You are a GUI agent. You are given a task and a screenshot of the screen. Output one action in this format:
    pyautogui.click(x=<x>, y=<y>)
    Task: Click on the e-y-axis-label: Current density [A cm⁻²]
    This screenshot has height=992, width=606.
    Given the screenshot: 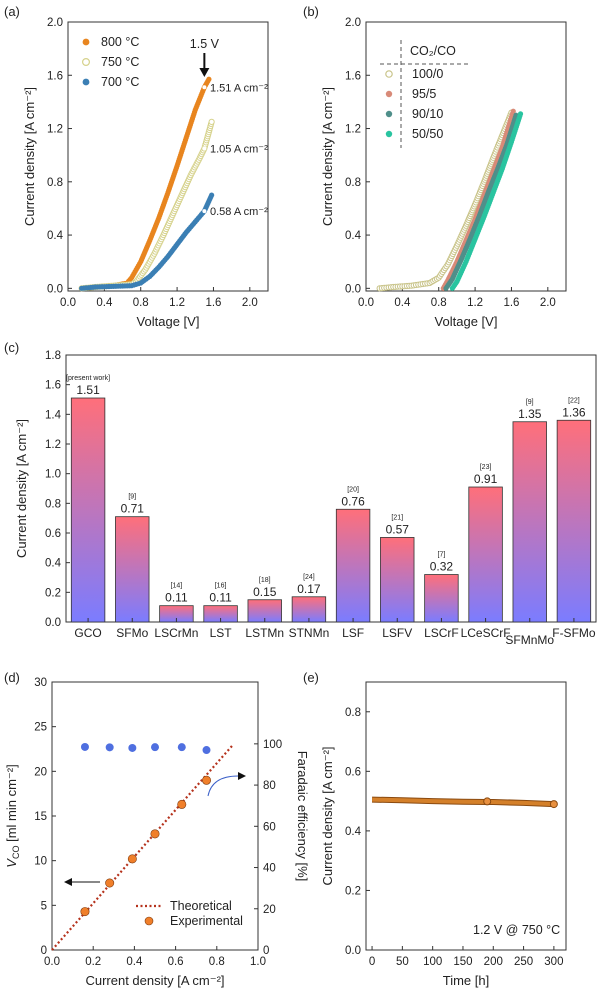 What is the action you would take?
    pyautogui.click(x=327, y=815)
    